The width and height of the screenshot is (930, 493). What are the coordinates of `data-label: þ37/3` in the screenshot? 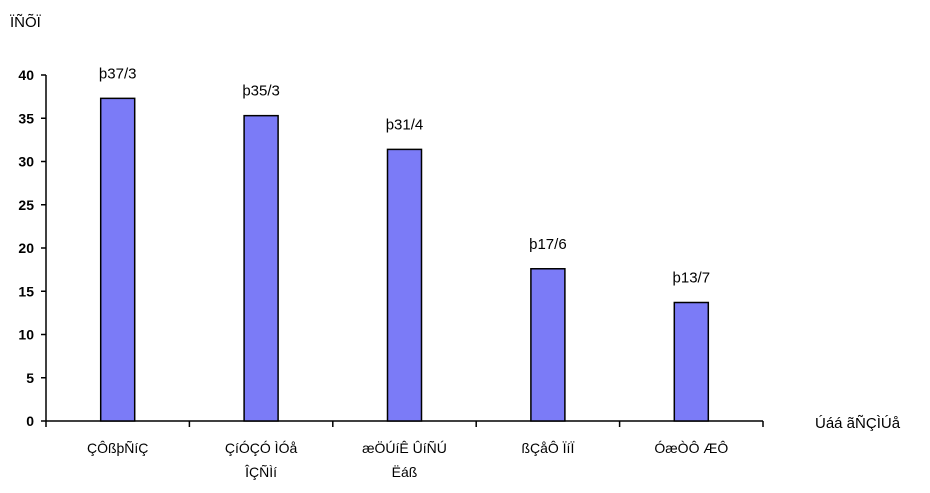 It's located at (118, 73).